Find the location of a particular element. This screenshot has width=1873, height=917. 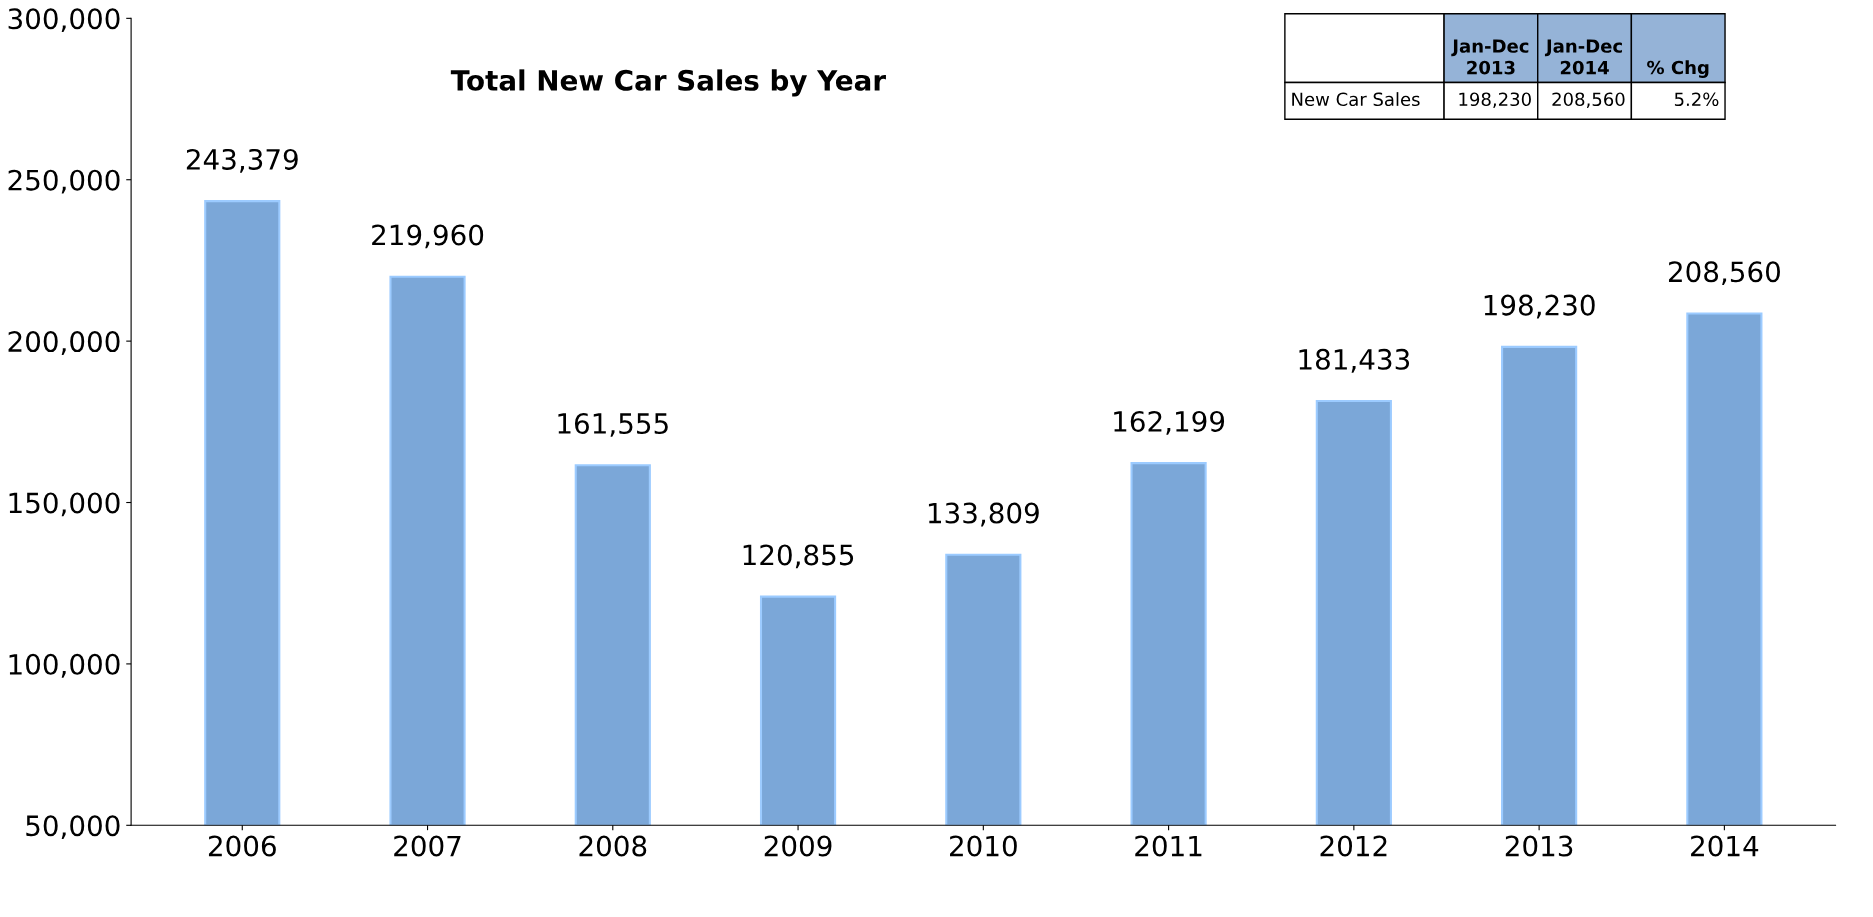

data-label: 198,230 is located at coordinates (1539, 306).